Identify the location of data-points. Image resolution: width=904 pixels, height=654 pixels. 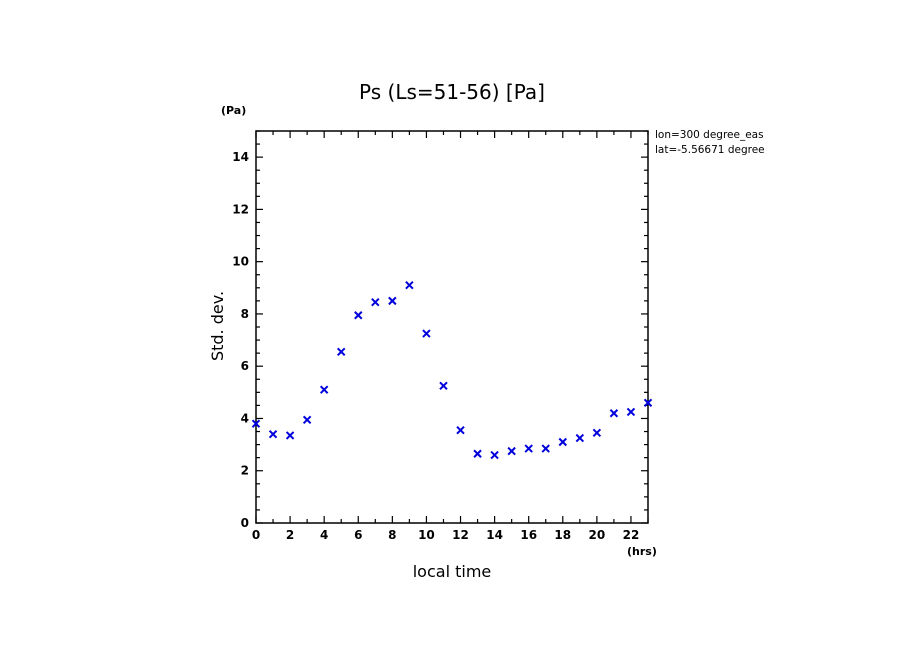
(452, 370).